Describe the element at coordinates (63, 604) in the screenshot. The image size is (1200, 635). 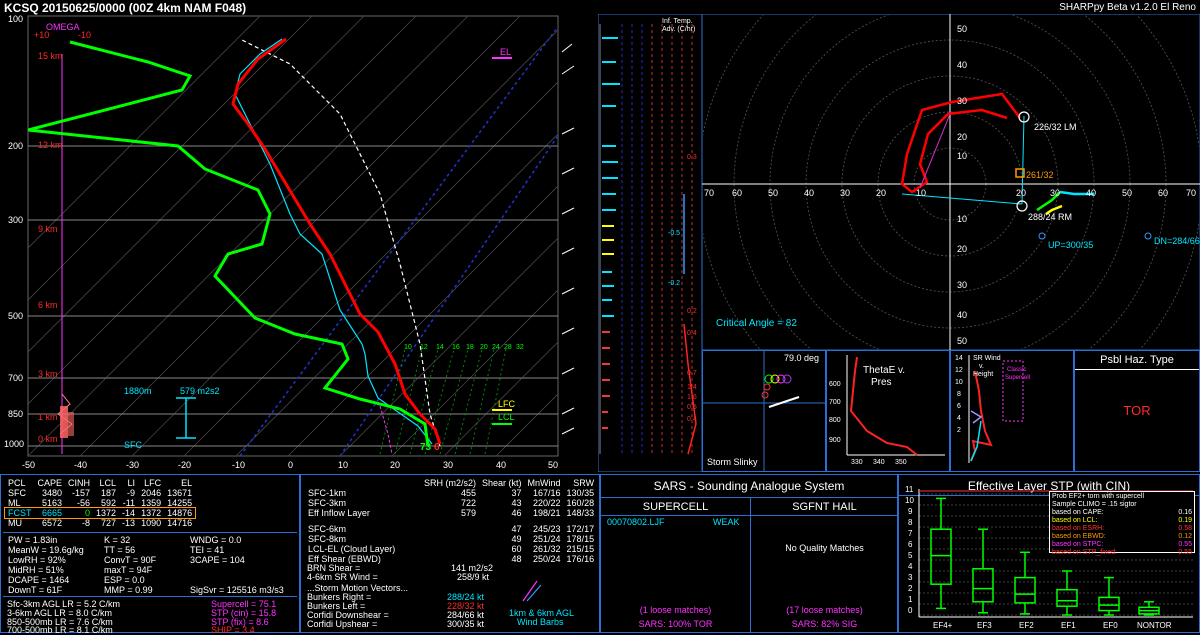
I see `lapse-rate: Sfc-3km AGL LR = 5.2 C/km` at that location.